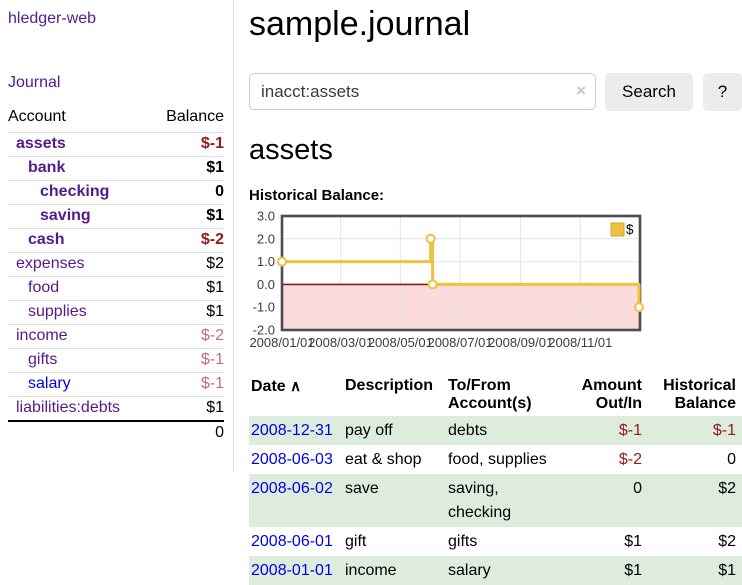 The image size is (742, 585). I want to click on app-title-link: hledger-web, so click(52, 18).